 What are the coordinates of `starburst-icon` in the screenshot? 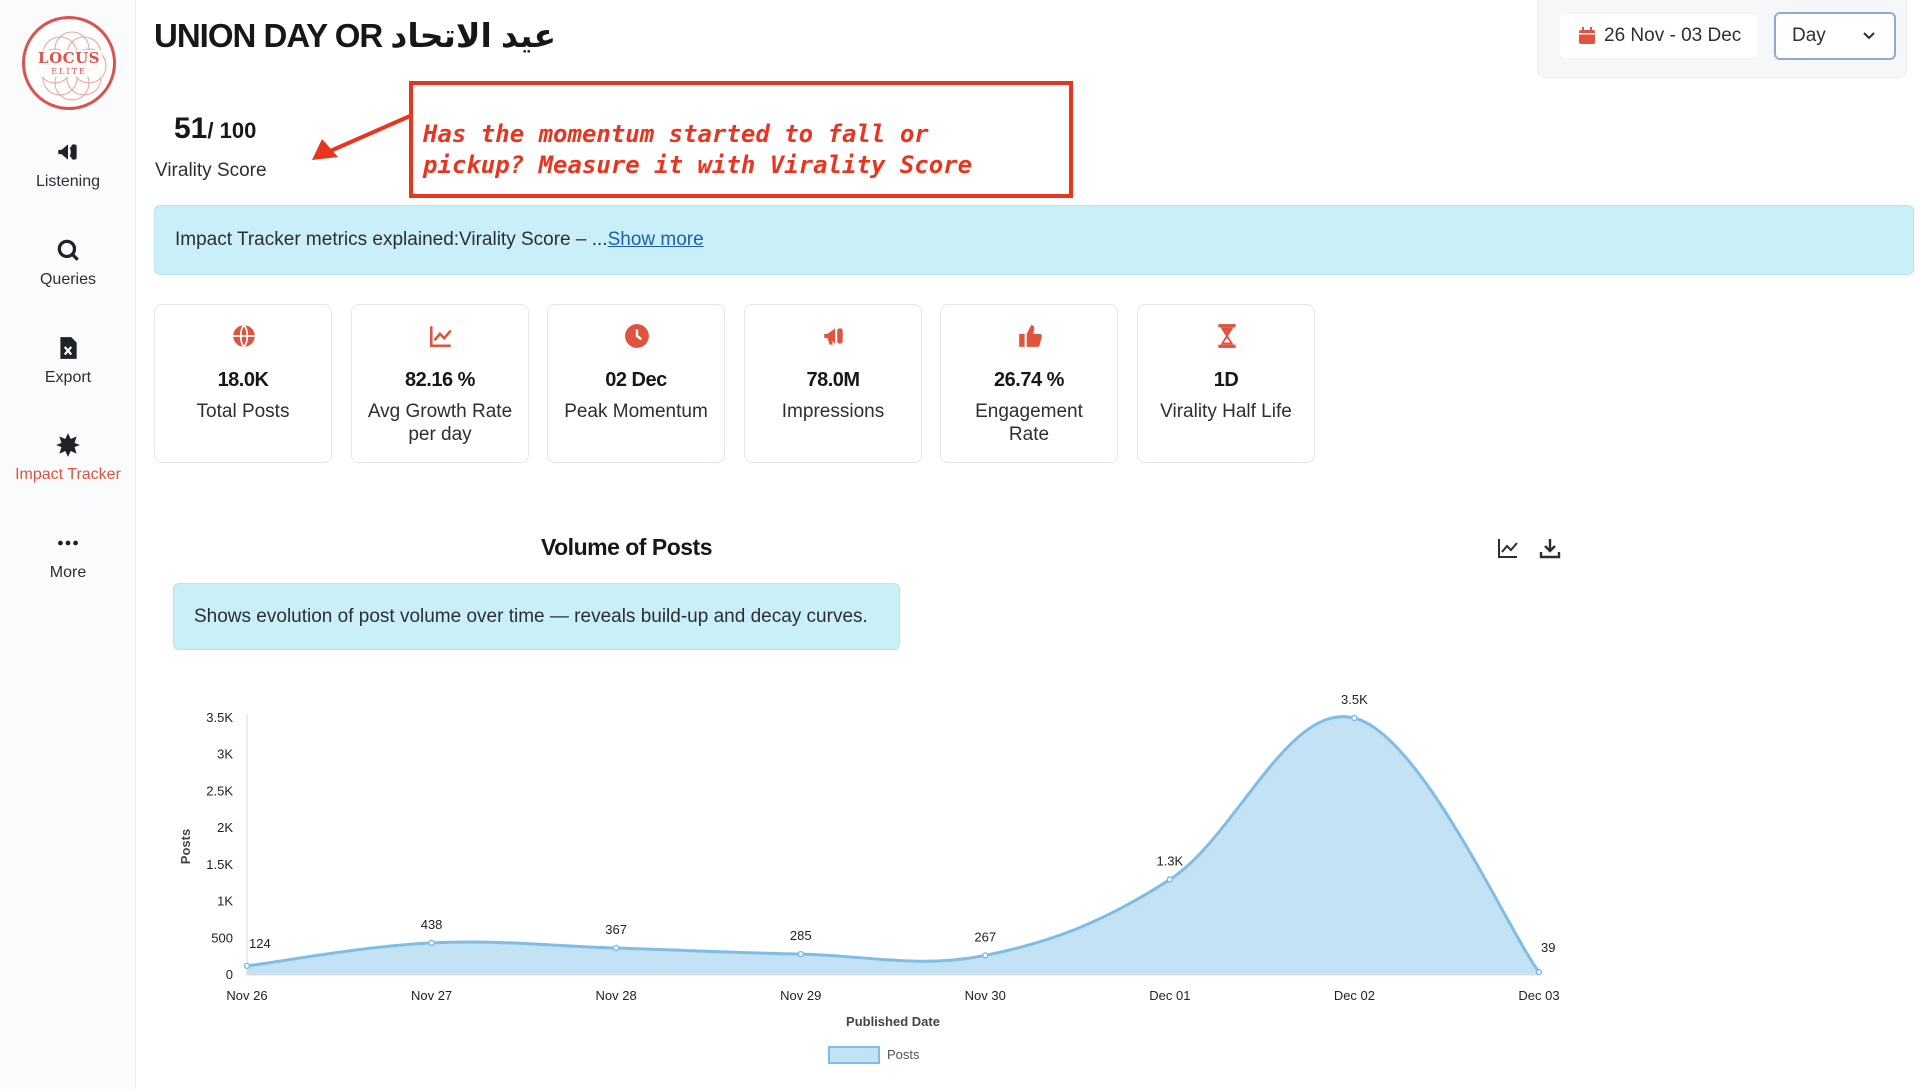 It's located at (68, 445).